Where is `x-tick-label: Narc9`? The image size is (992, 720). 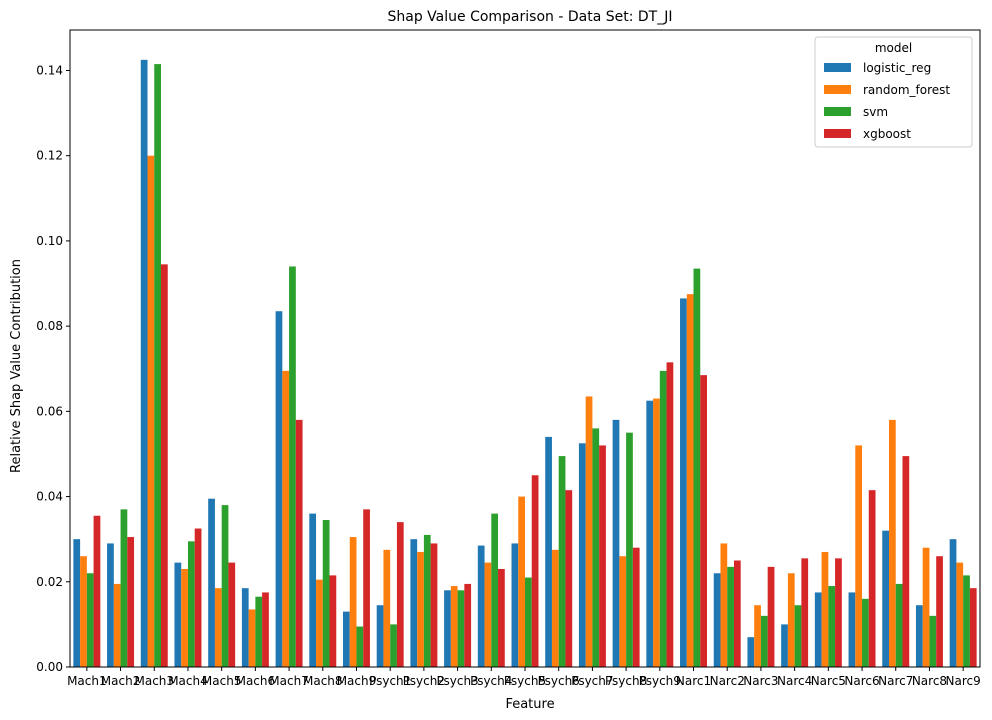
x-tick-label: Narc9 is located at coordinates (963, 681).